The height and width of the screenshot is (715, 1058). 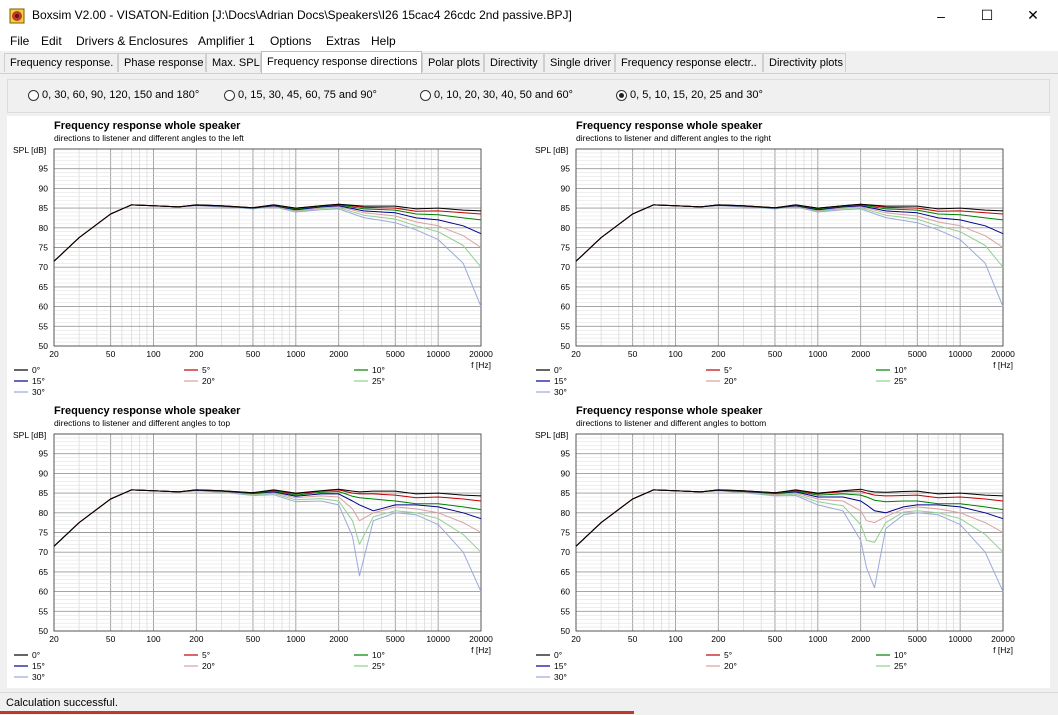 What do you see at coordinates (44, 513) in the screenshot?
I see `y-tick-label: 80` at bounding box center [44, 513].